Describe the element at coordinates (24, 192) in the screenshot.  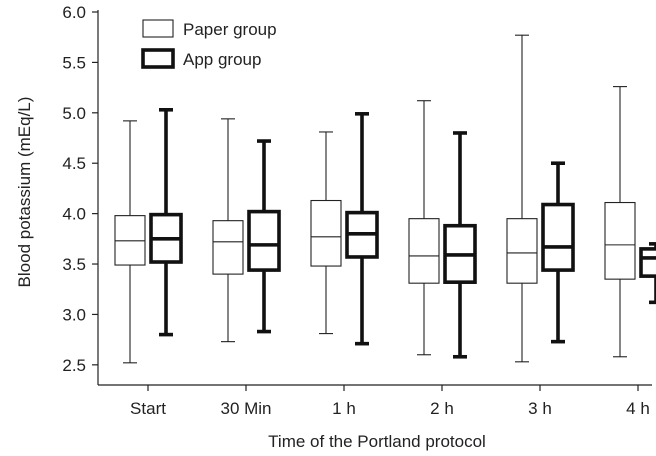
I see `y-axis-title: Blood potassium (mEq/L)` at that location.